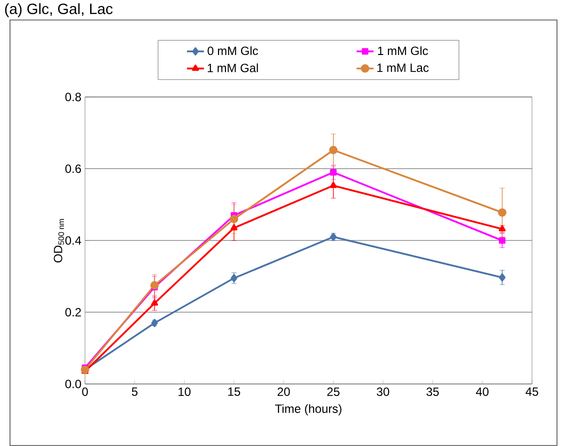 Image resolution: width=567 pixels, height=446 pixels. Describe the element at coordinates (233, 67) in the screenshot. I see `legend-label: 1 mM Gal` at that location.